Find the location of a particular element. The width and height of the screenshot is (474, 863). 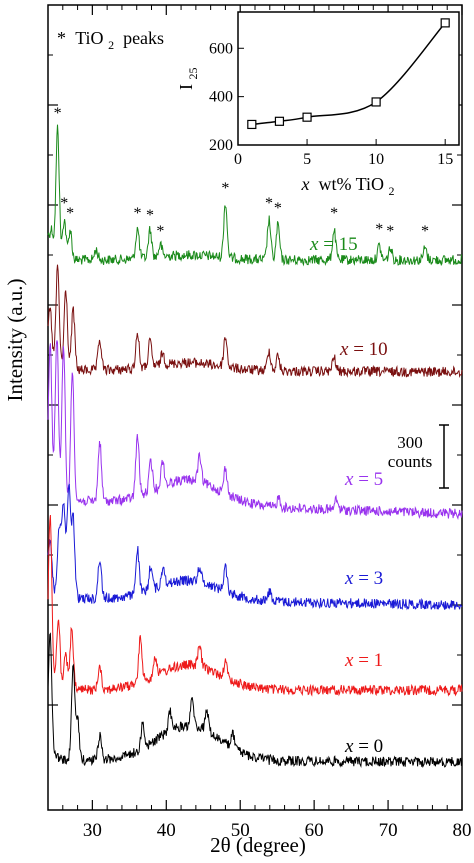

series-label-value: = 1 is located at coordinates (368, 660).